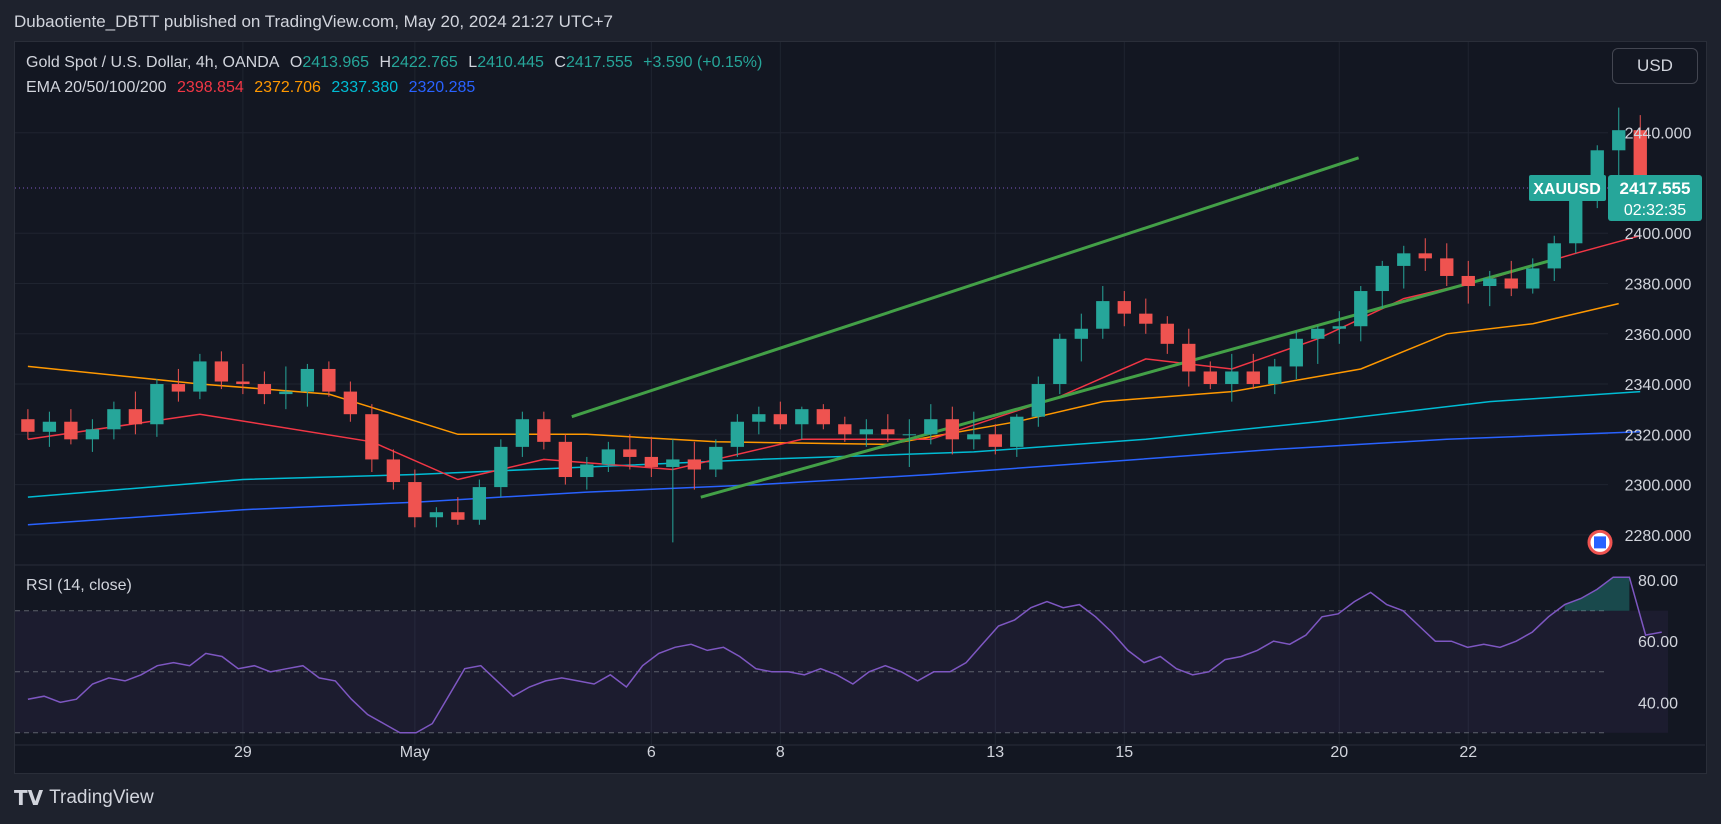 Image resolution: width=1721 pixels, height=824 pixels. Describe the element at coordinates (560, 62) in the screenshot. I see `close-label: C` at that location.